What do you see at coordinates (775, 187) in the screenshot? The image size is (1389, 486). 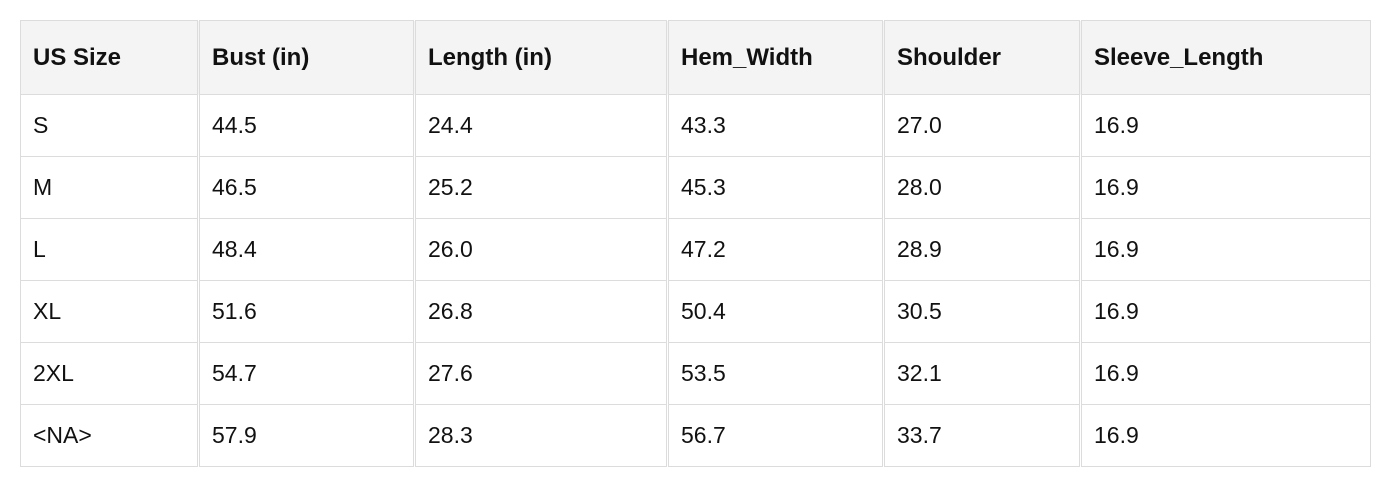 I see `table-cell: 45.3` at bounding box center [775, 187].